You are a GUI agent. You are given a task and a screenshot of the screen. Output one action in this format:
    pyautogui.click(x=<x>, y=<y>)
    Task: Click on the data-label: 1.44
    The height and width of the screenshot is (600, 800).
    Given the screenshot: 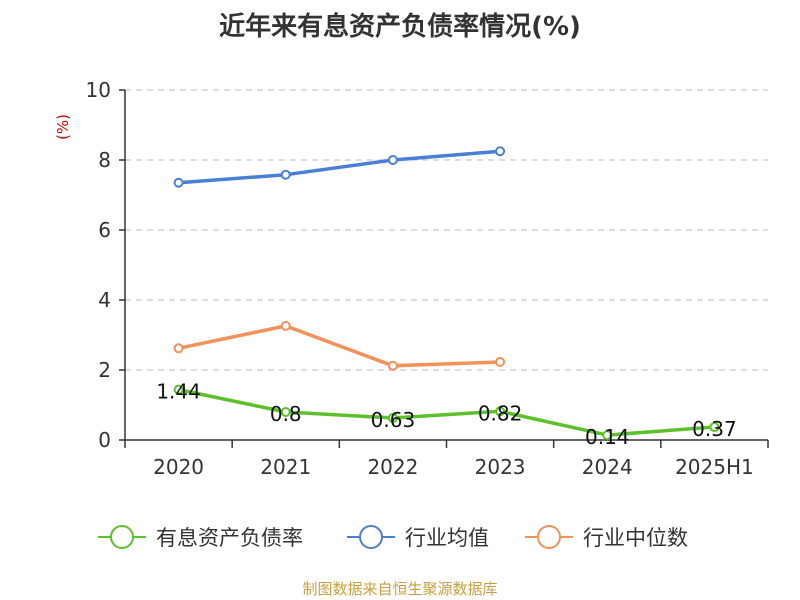 What is the action you would take?
    pyautogui.click(x=178, y=392)
    